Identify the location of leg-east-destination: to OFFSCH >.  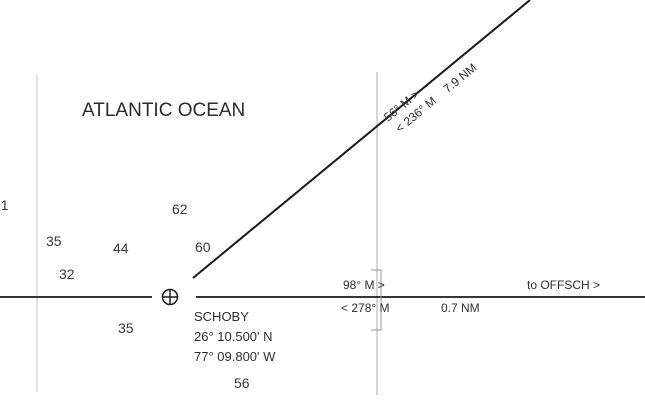
(563, 285).